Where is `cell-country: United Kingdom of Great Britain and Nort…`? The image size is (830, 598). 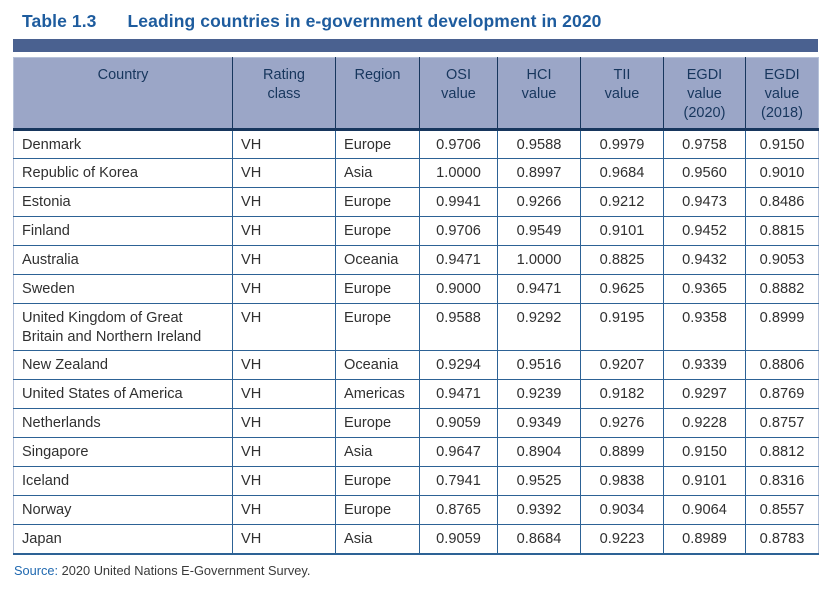
cell-country: United Kingdom of Great Britain and Nort… is located at coordinates (123, 327).